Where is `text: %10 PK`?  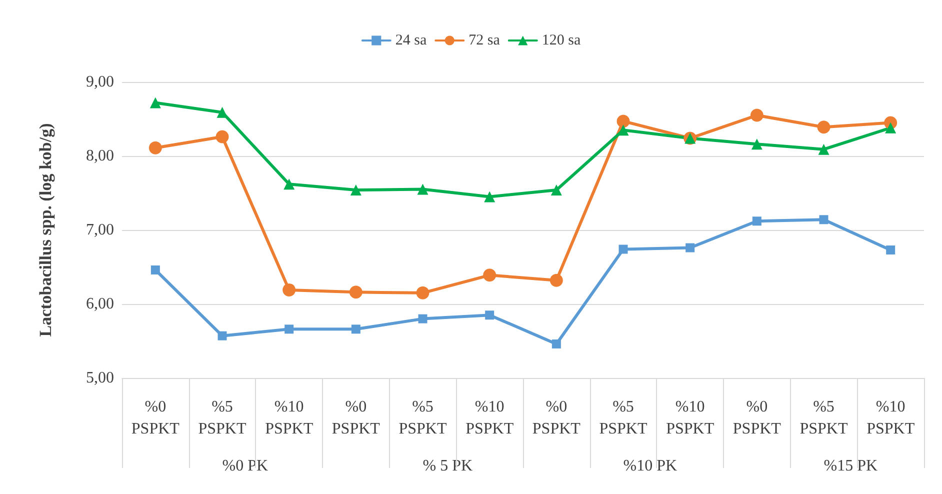
text: %10 PK is located at coordinates (650, 466).